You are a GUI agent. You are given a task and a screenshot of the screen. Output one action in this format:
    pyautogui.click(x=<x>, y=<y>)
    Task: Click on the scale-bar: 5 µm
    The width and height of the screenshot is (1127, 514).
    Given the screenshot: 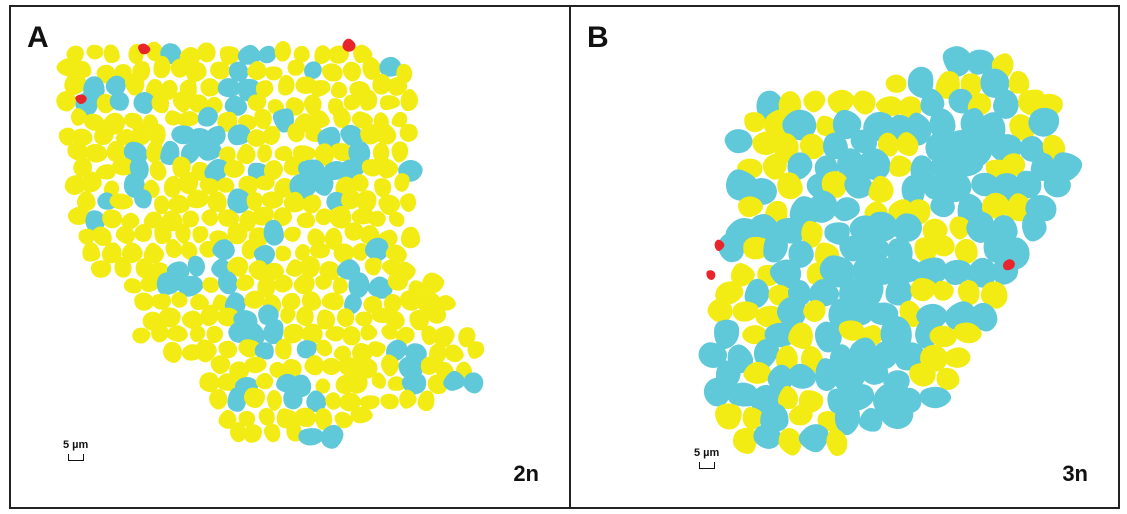 What is the action you would take?
    pyautogui.click(x=87, y=454)
    